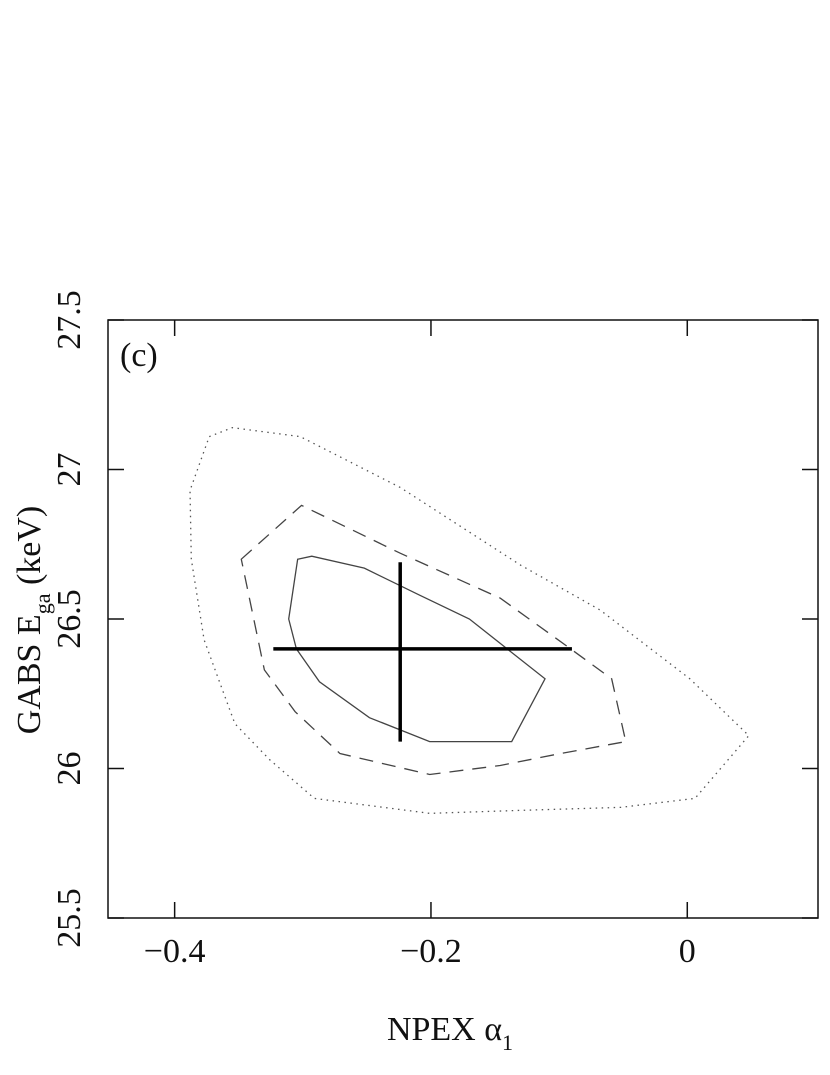  Describe the element at coordinates (444, 1029) in the screenshot. I see `x-label-main: NPEX α` at that location.